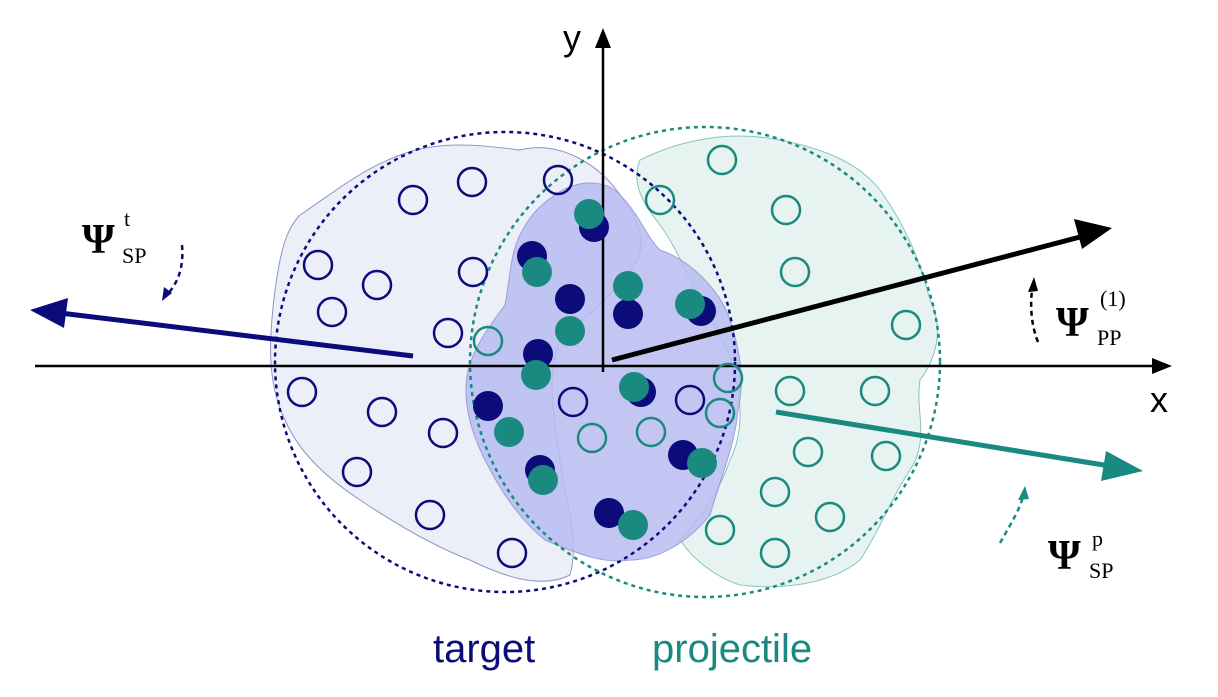 Image resolution: width=1218 pixels, height=697 pixels. Describe the element at coordinates (1122, 466) in the screenshot. I see `psi-sp-projectile-arrowhead` at that location.